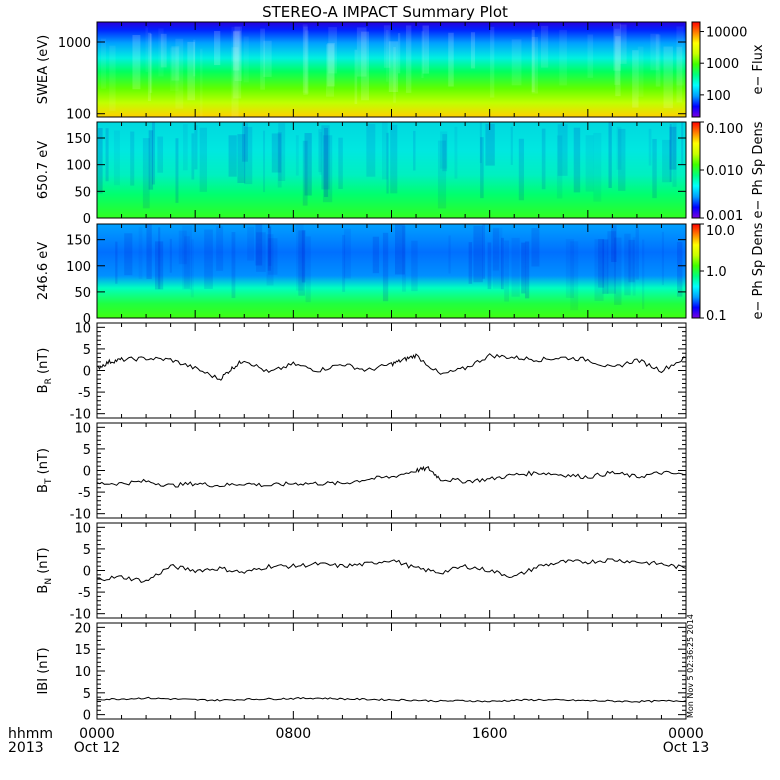 The image size is (780, 780). What do you see at coordinates (43, 271) in the screenshot?
I see `y-axis-label: 246.6 eV` at bounding box center [43, 271].